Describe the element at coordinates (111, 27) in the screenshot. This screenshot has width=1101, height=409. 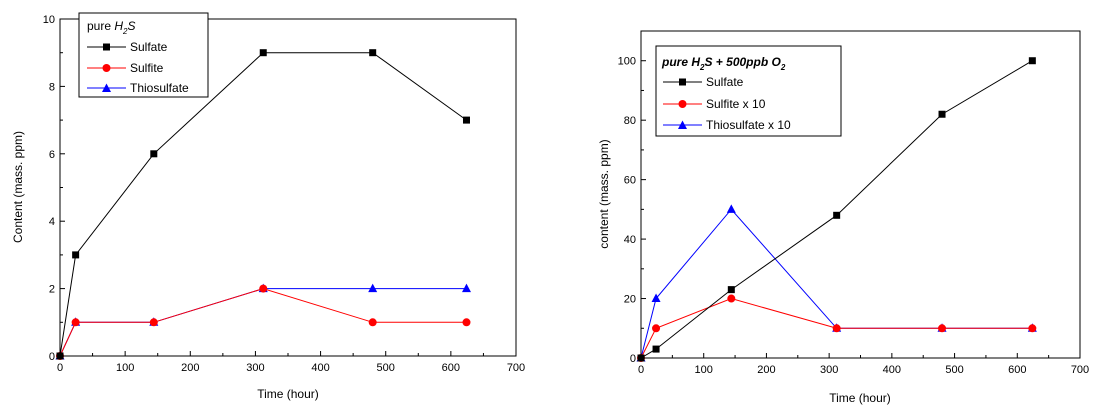
I see `legend-title-left: pure H2S` at that location.